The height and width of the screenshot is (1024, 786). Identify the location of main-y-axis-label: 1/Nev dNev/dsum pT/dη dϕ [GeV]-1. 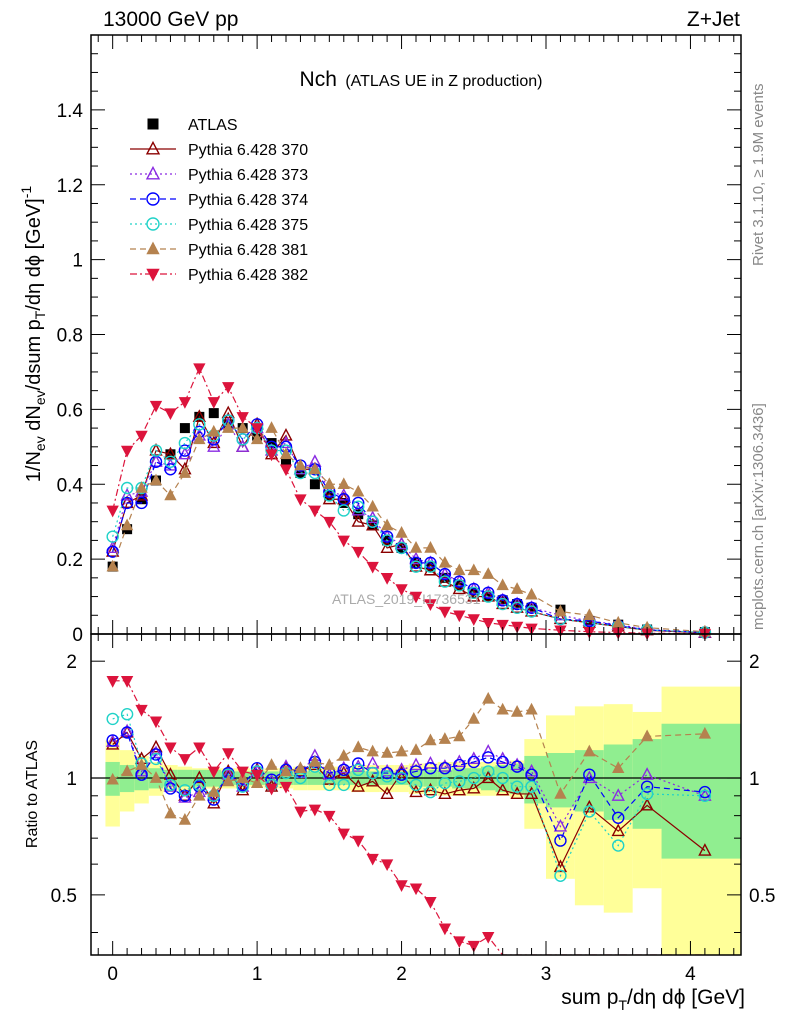
(33, 334).